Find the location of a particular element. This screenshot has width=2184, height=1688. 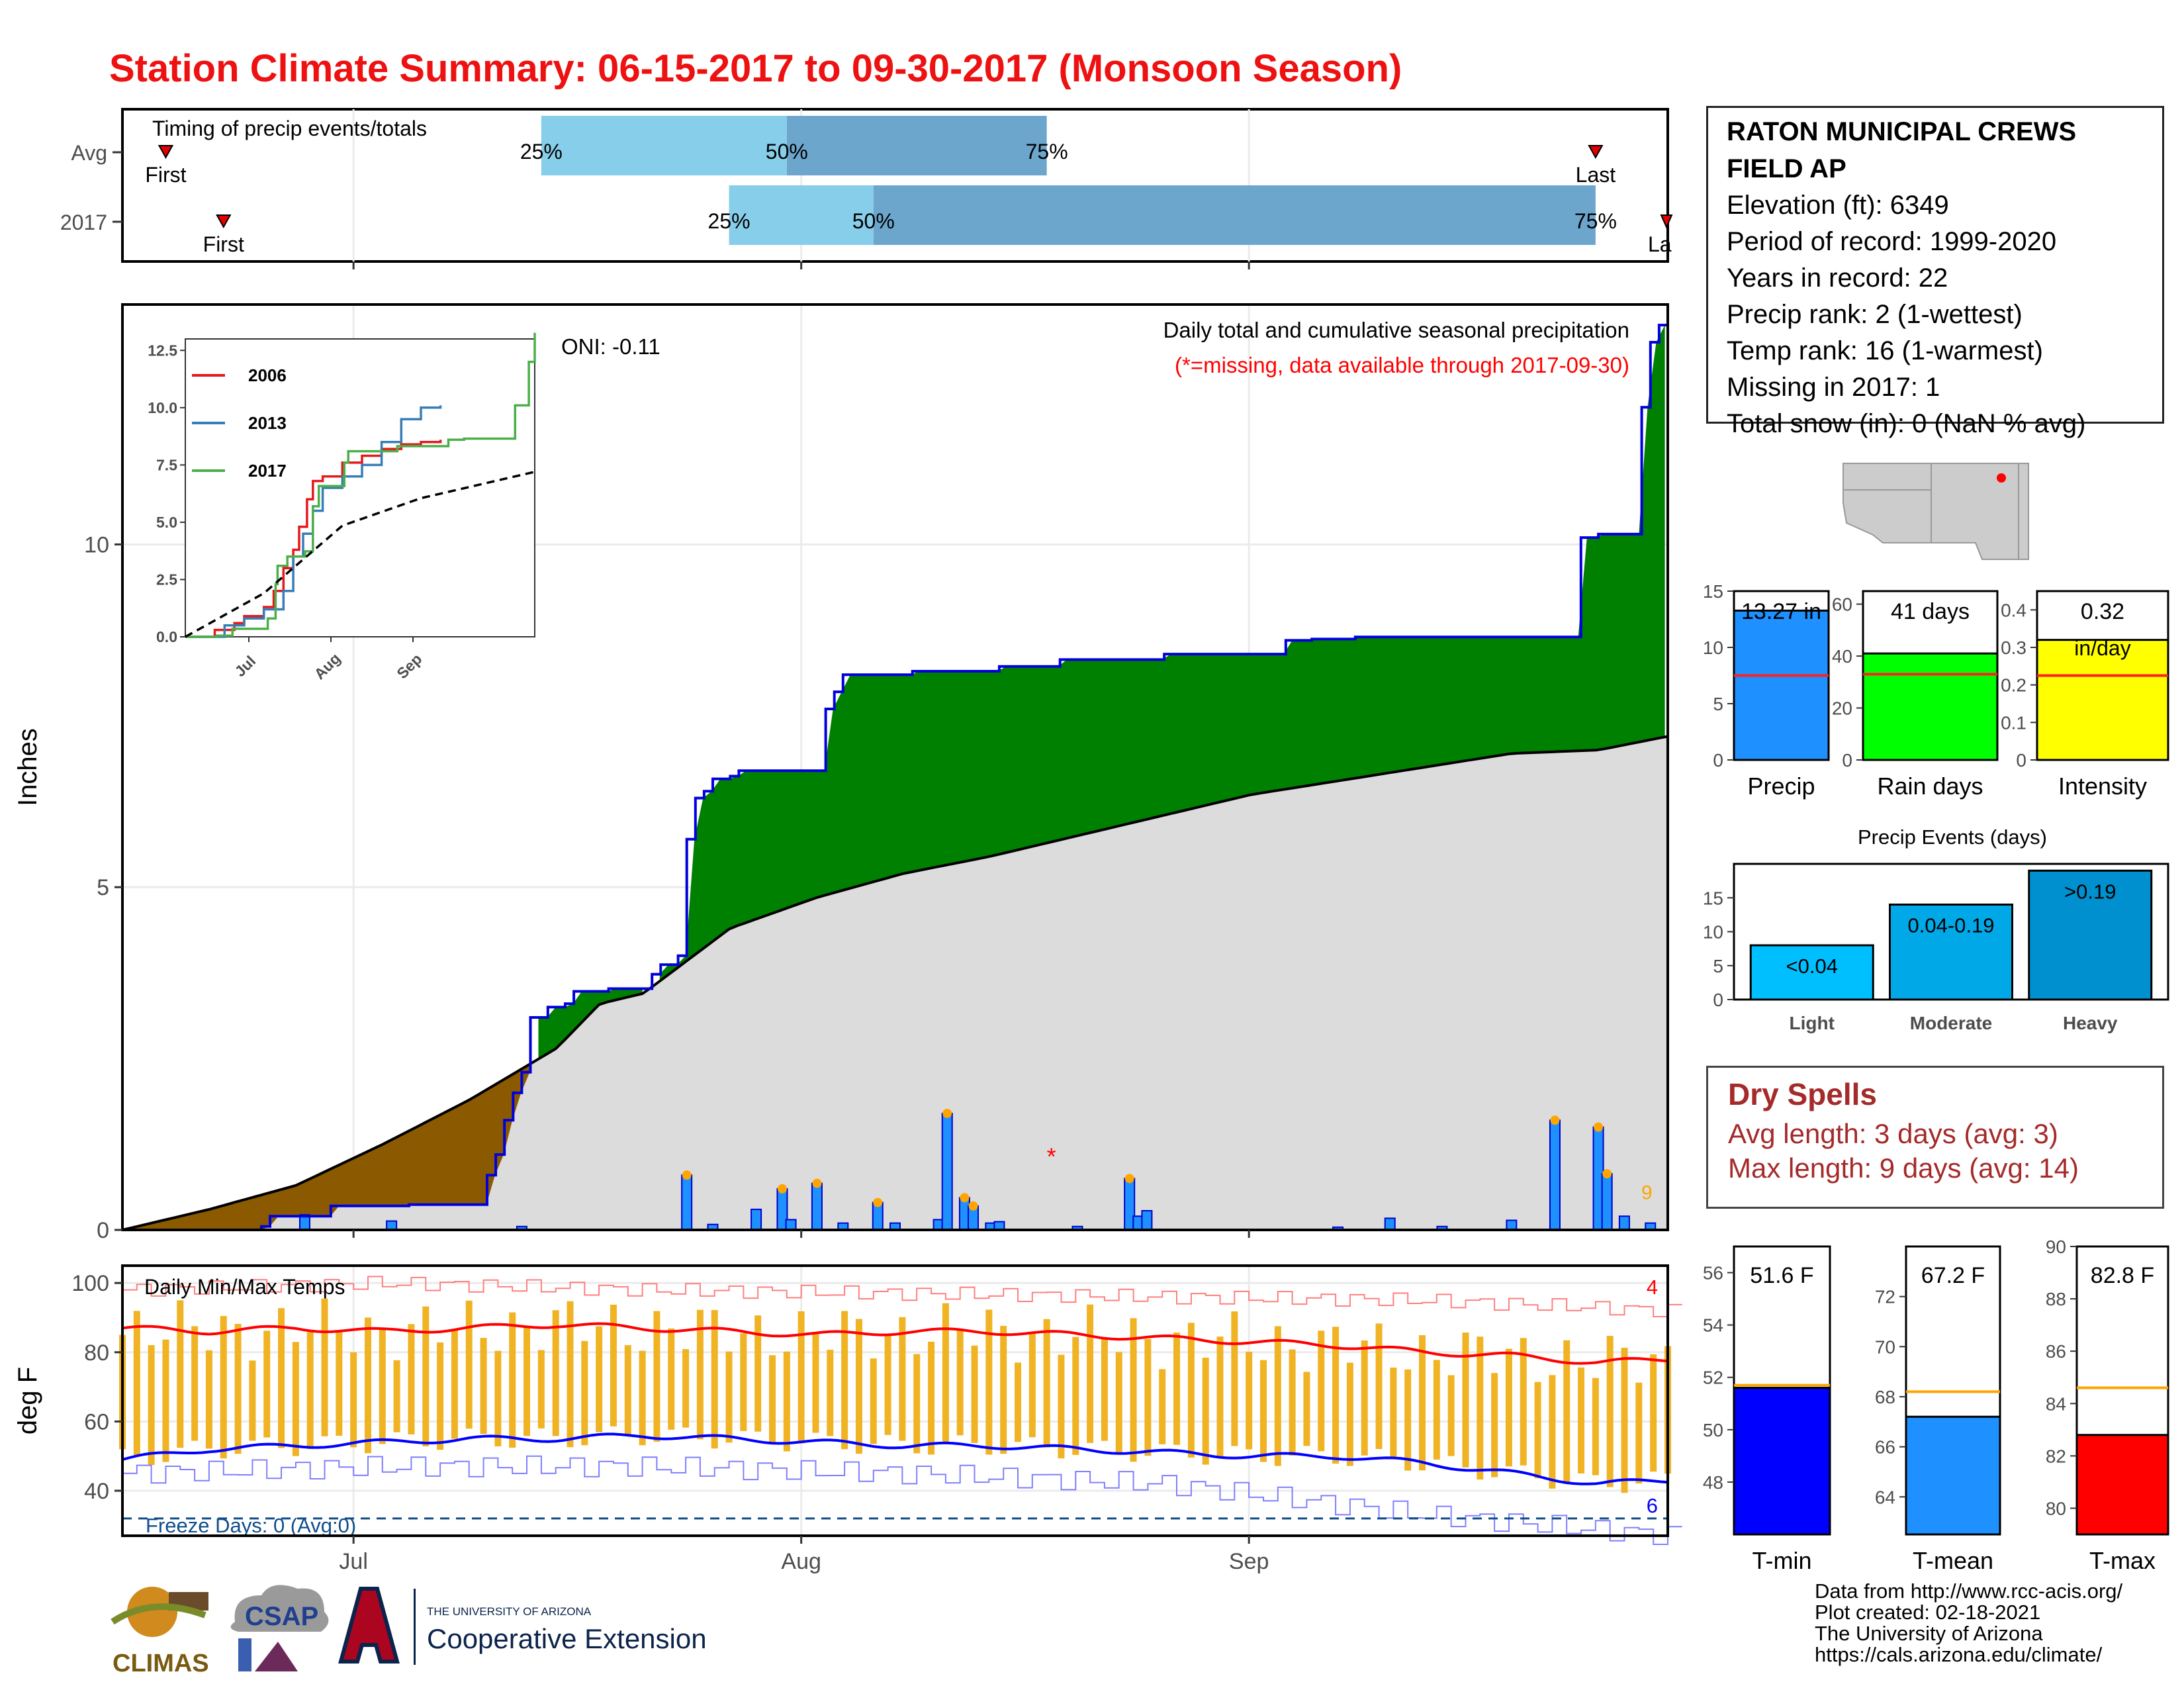

summary-y-tick-label: 60 is located at coordinates (1842, 604).